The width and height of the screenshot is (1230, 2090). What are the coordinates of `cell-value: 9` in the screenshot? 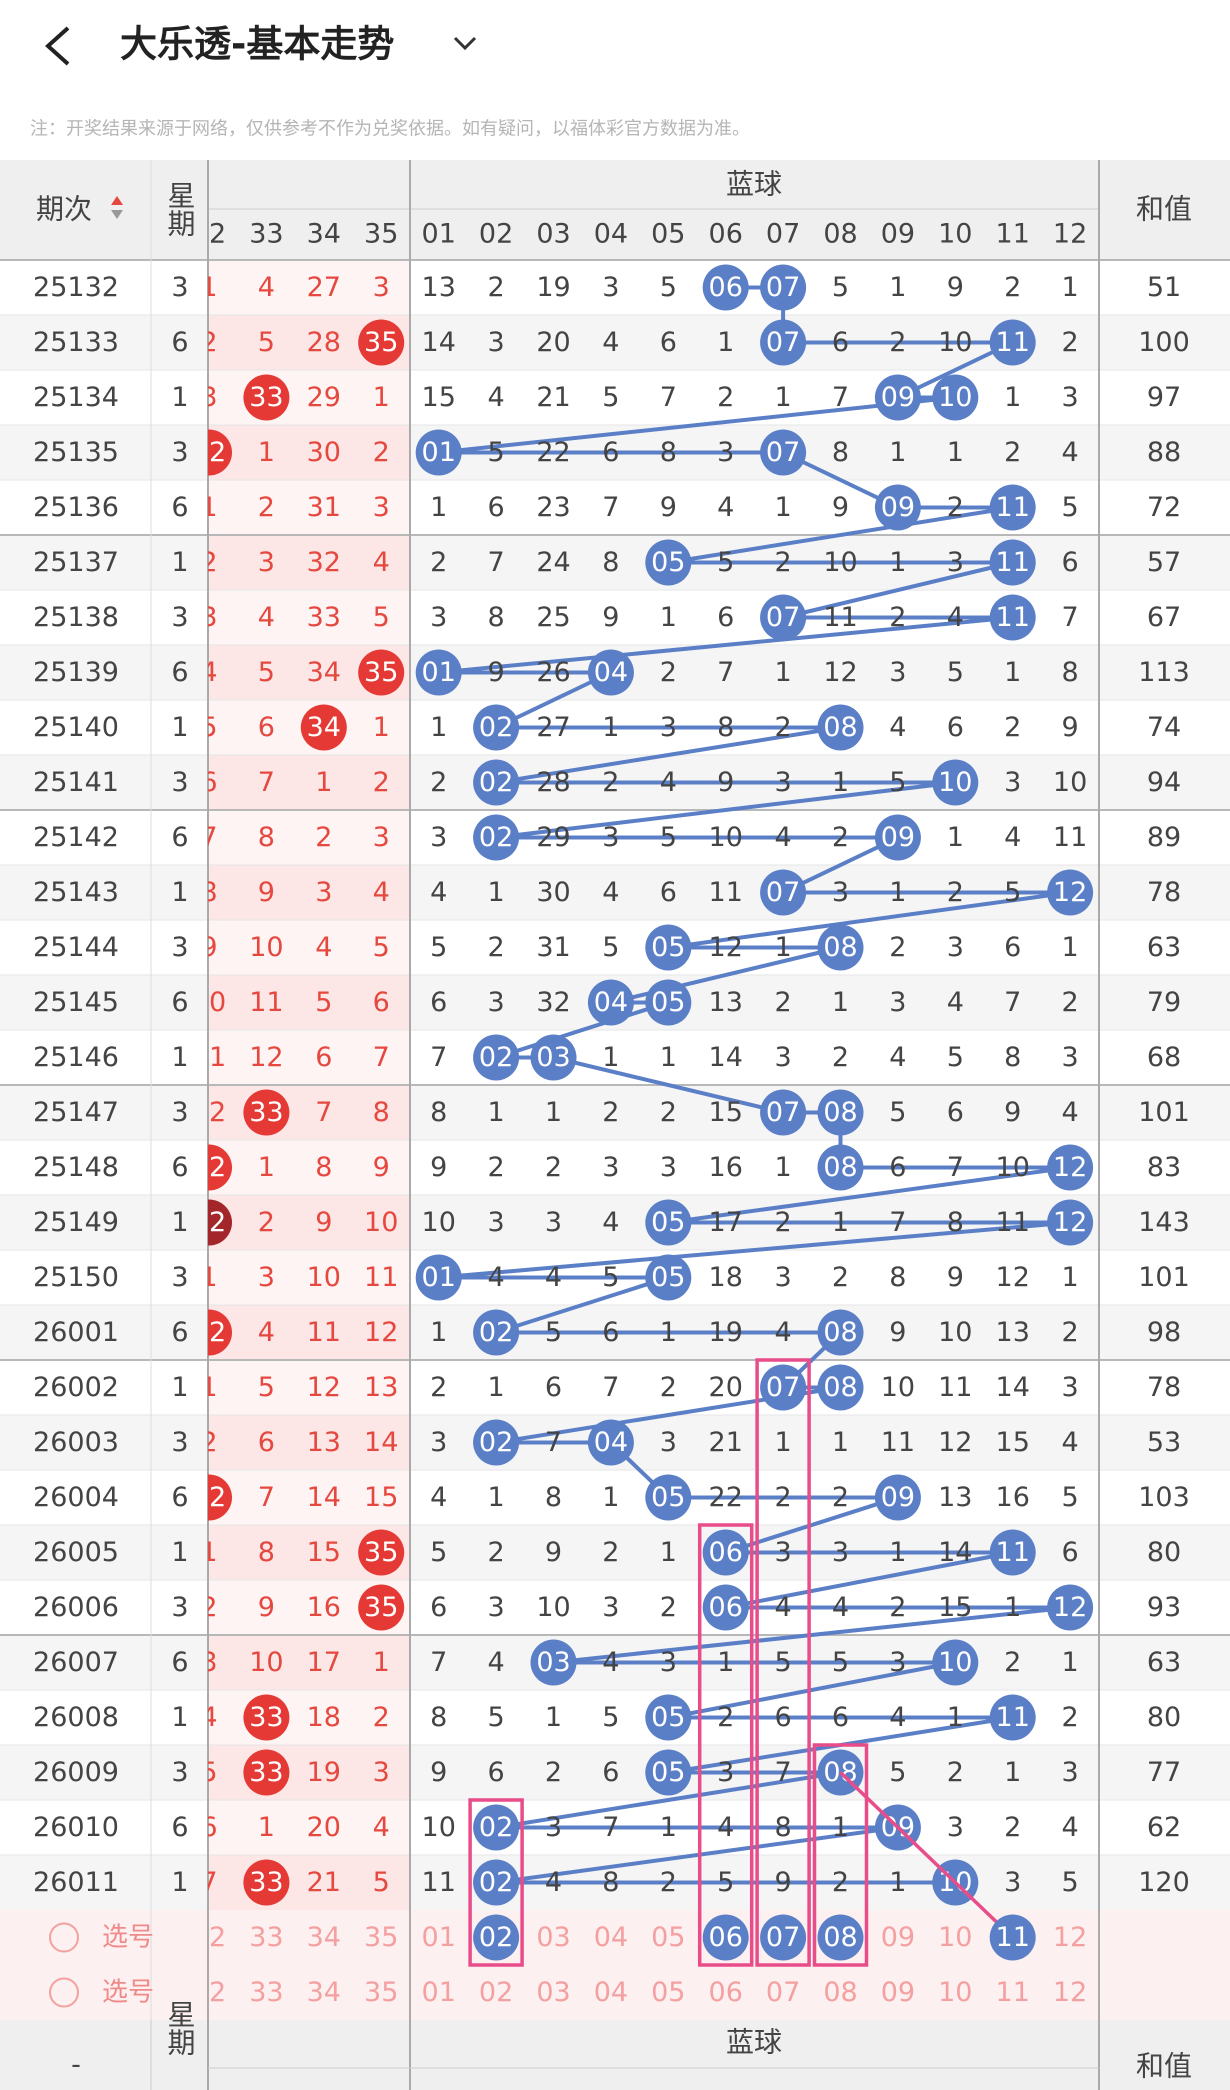 It's located at (496, 672).